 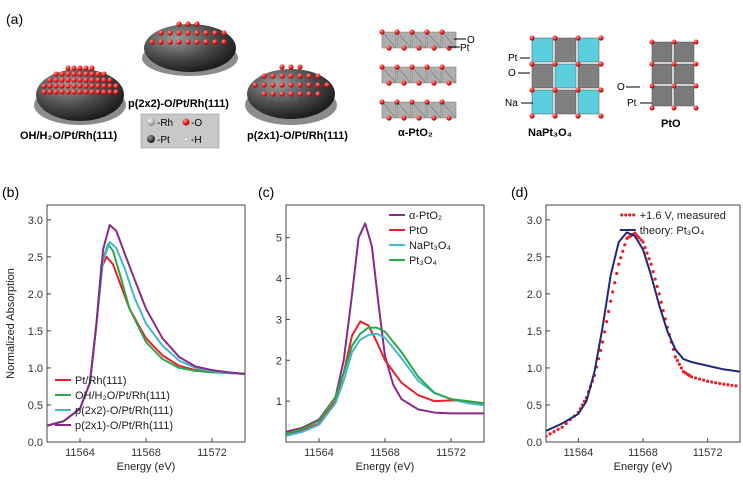 What do you see at coordinates (279, 320) in the screenshot?
I see `y-tick-label: 3` at bounding box center [279, 320].